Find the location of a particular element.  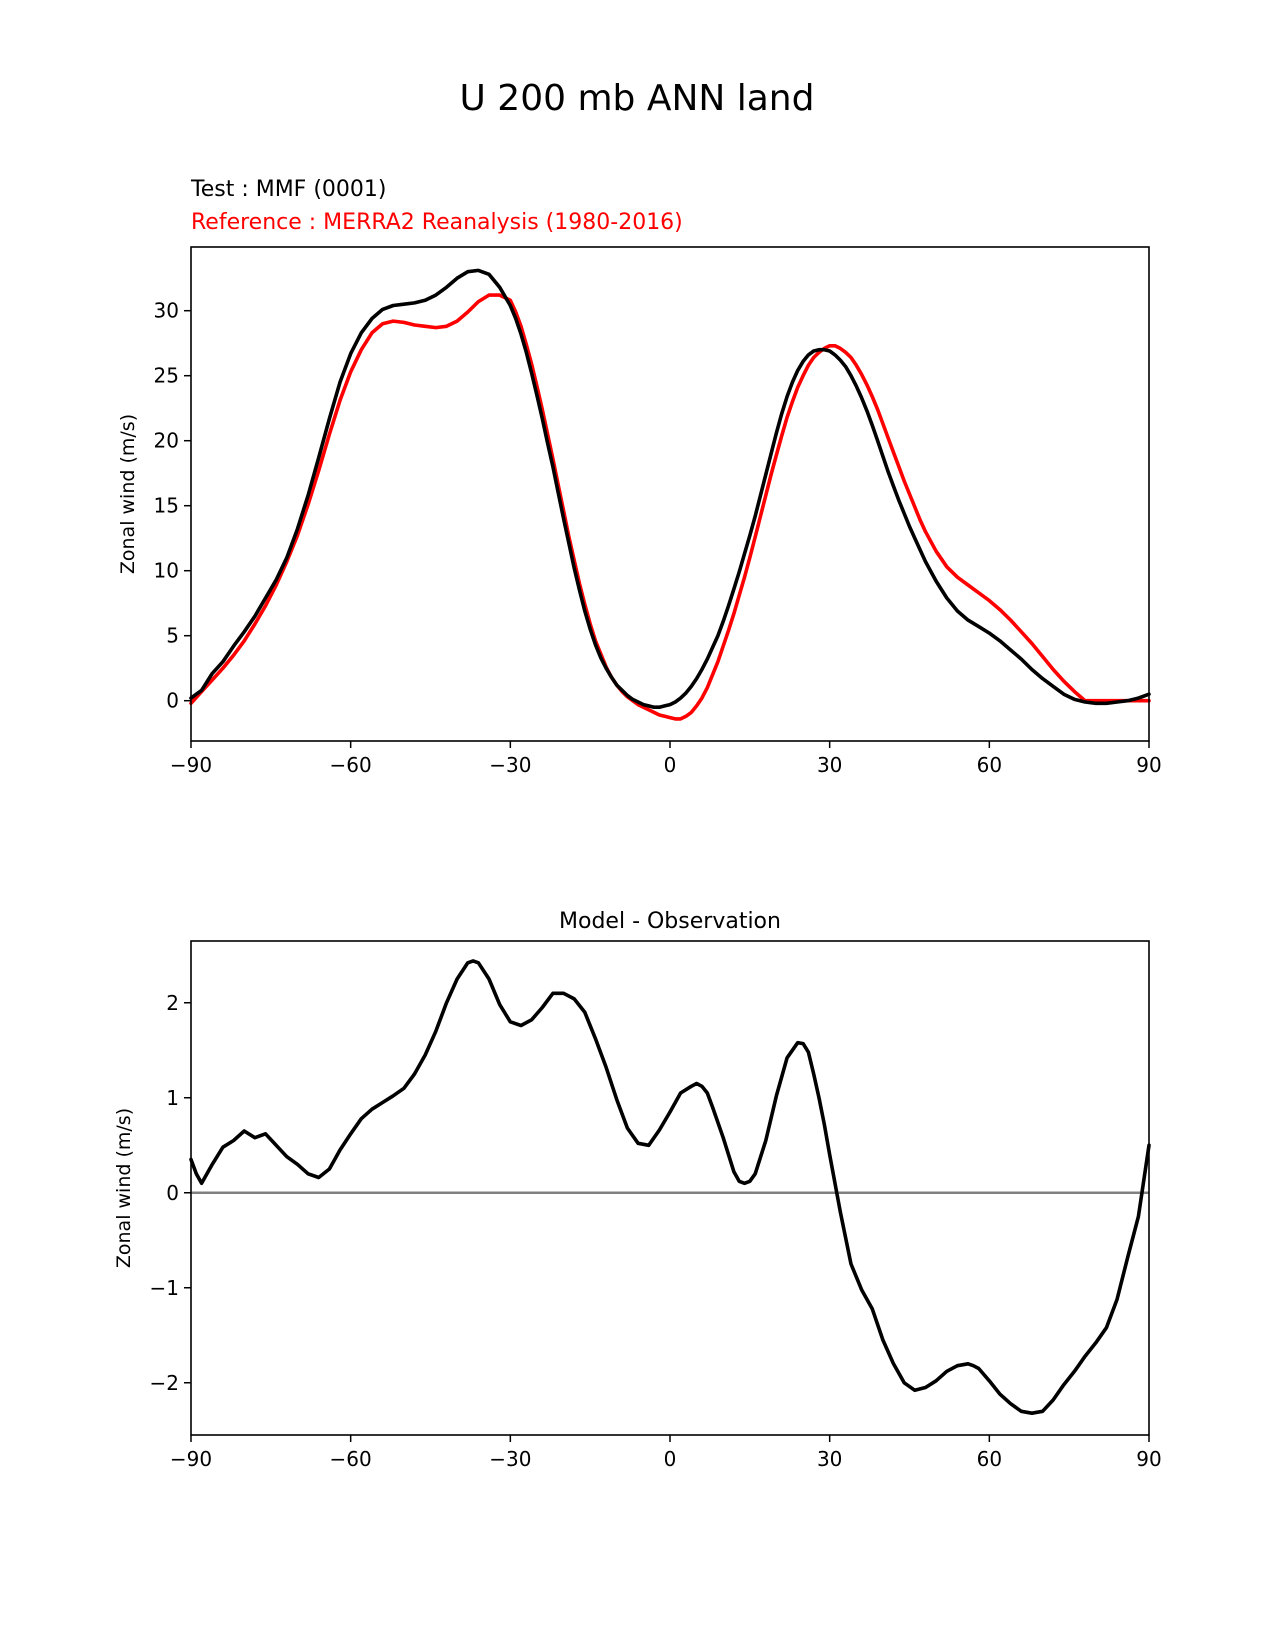

y-tick-label: 20 is located at coordinates (166, 441).